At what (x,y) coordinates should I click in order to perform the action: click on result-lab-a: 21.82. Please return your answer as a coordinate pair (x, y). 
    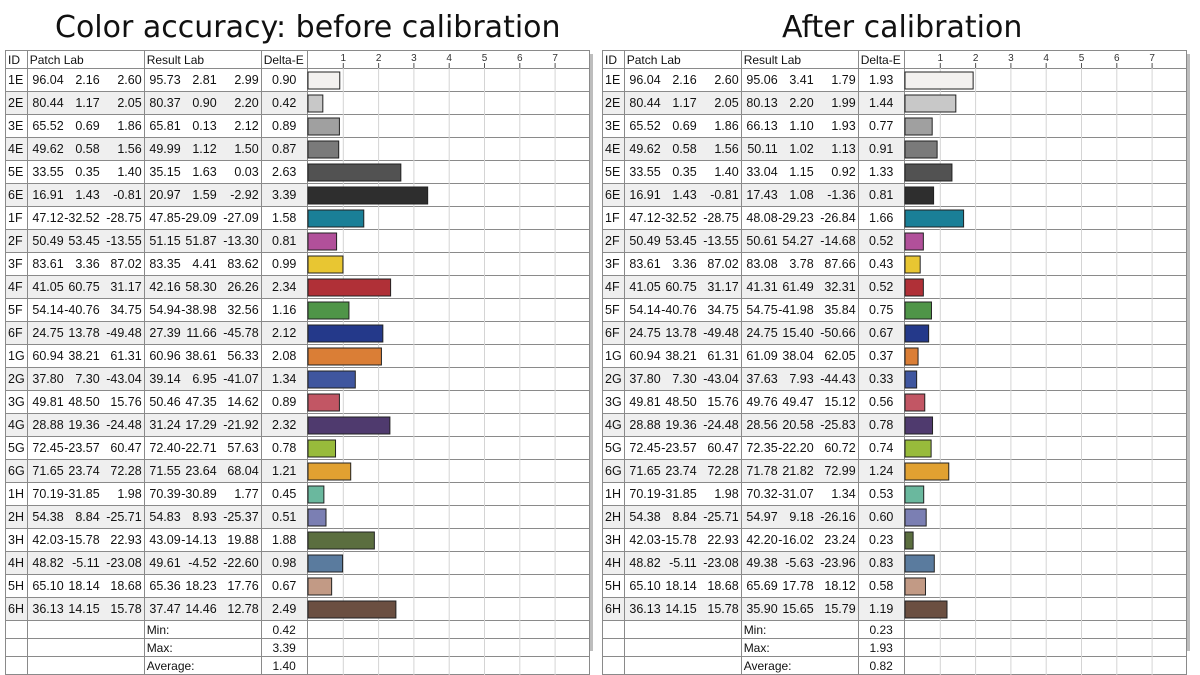
    Looking at the image, I should click on (798, 471).